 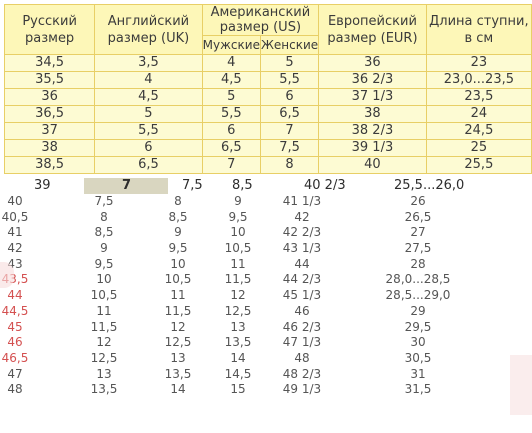 I want to click on list-cell: 47 1/3, so click(x=302, y=342).